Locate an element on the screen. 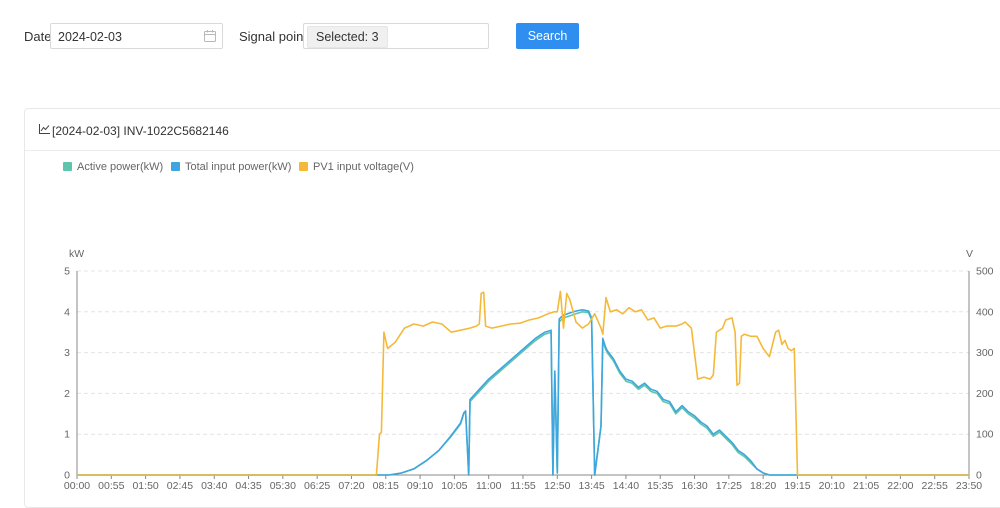 Image resolution: width=1000 pixels, height=508 pixels. x-tick-label: 21:05 is located at coordinates (866, 486).